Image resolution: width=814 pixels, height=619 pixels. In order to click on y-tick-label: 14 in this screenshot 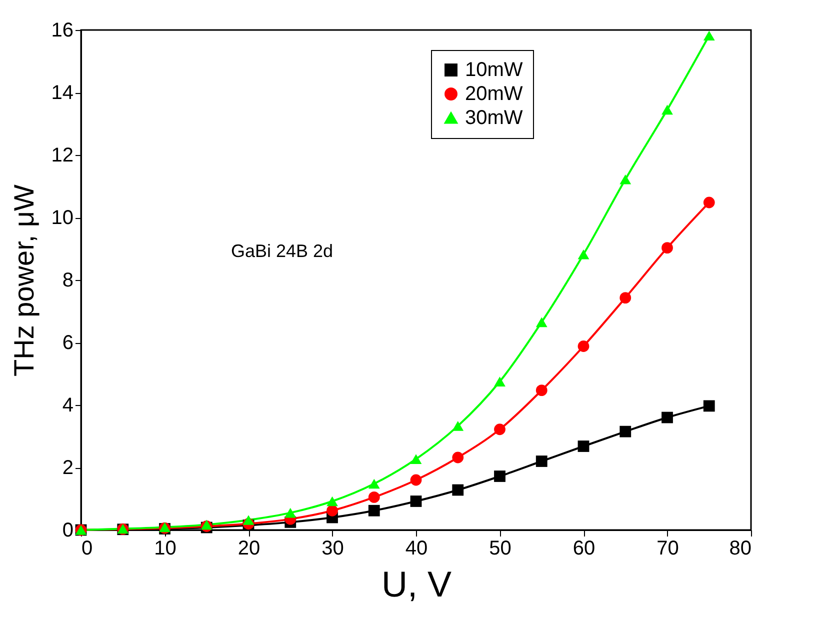, I will do `click(62, 93)`.